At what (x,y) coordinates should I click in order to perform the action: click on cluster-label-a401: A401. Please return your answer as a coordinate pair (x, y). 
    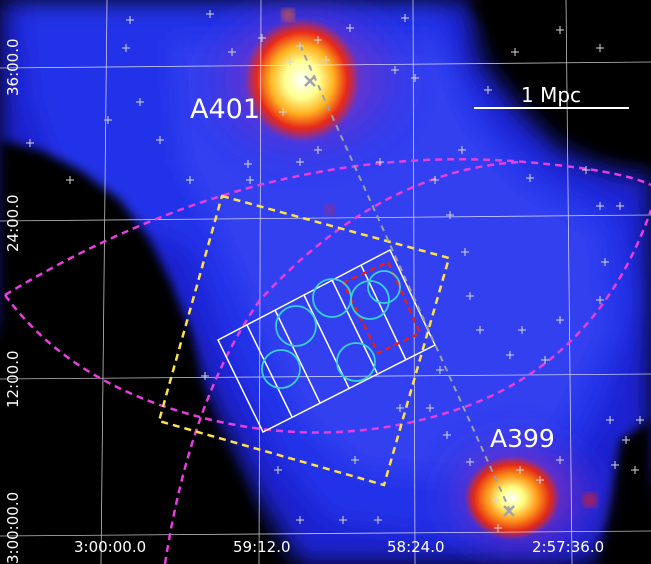
    Looking at the image, I should click on (225, 109).